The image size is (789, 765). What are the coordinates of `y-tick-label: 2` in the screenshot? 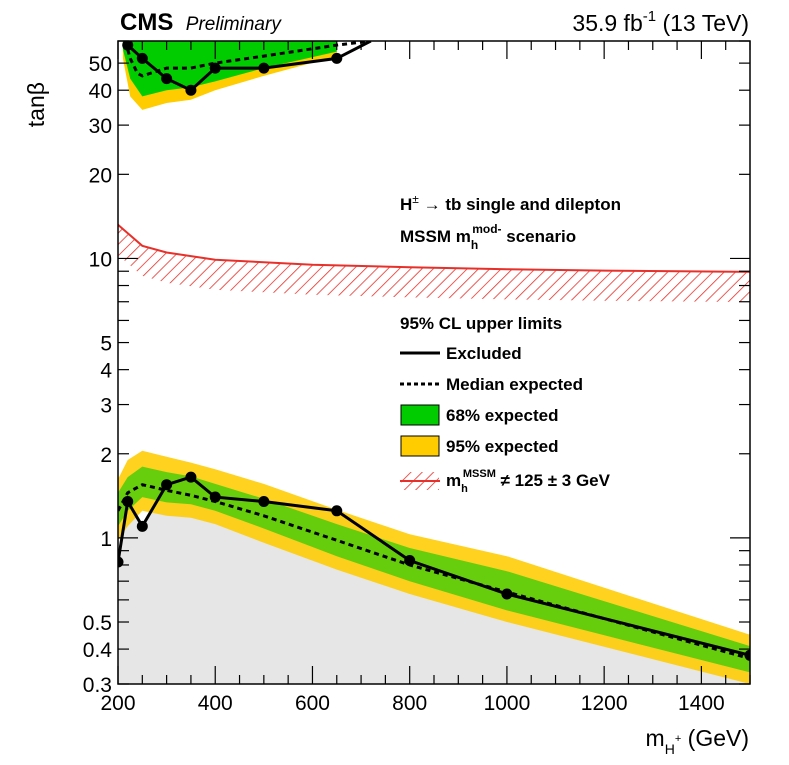 It's located at (106, 455).